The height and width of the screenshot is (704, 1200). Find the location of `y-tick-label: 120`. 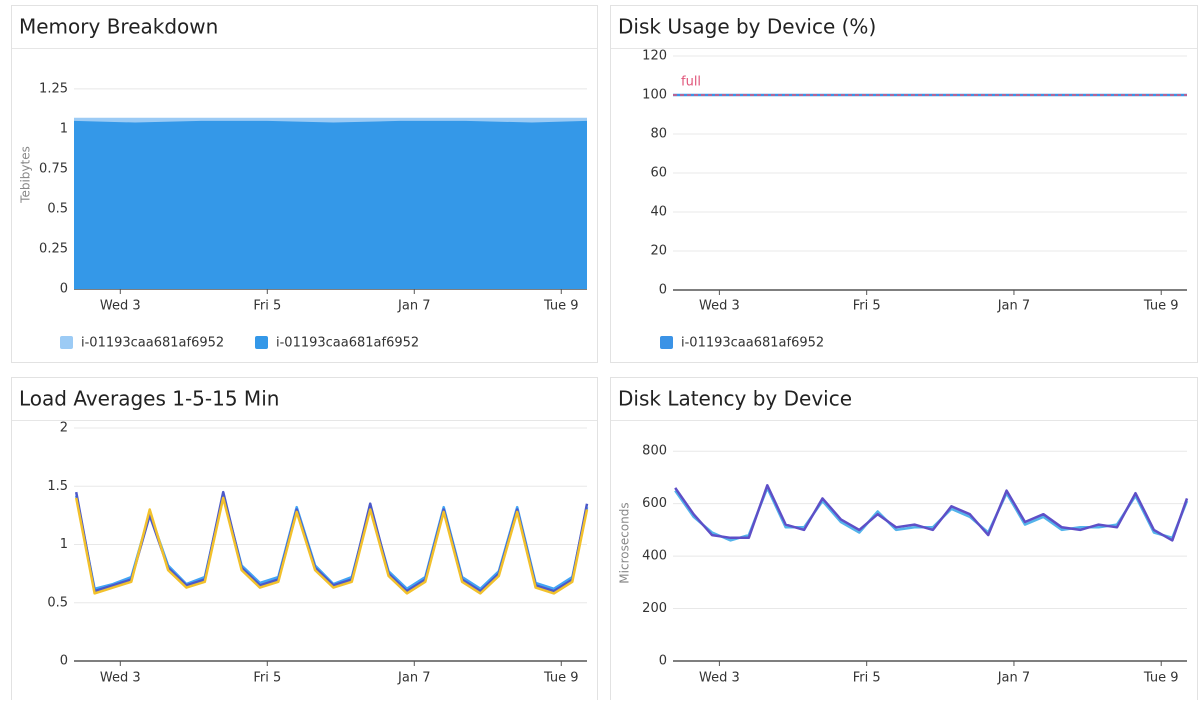

y-tick-label: 120 is located at coordinates (654, 56).